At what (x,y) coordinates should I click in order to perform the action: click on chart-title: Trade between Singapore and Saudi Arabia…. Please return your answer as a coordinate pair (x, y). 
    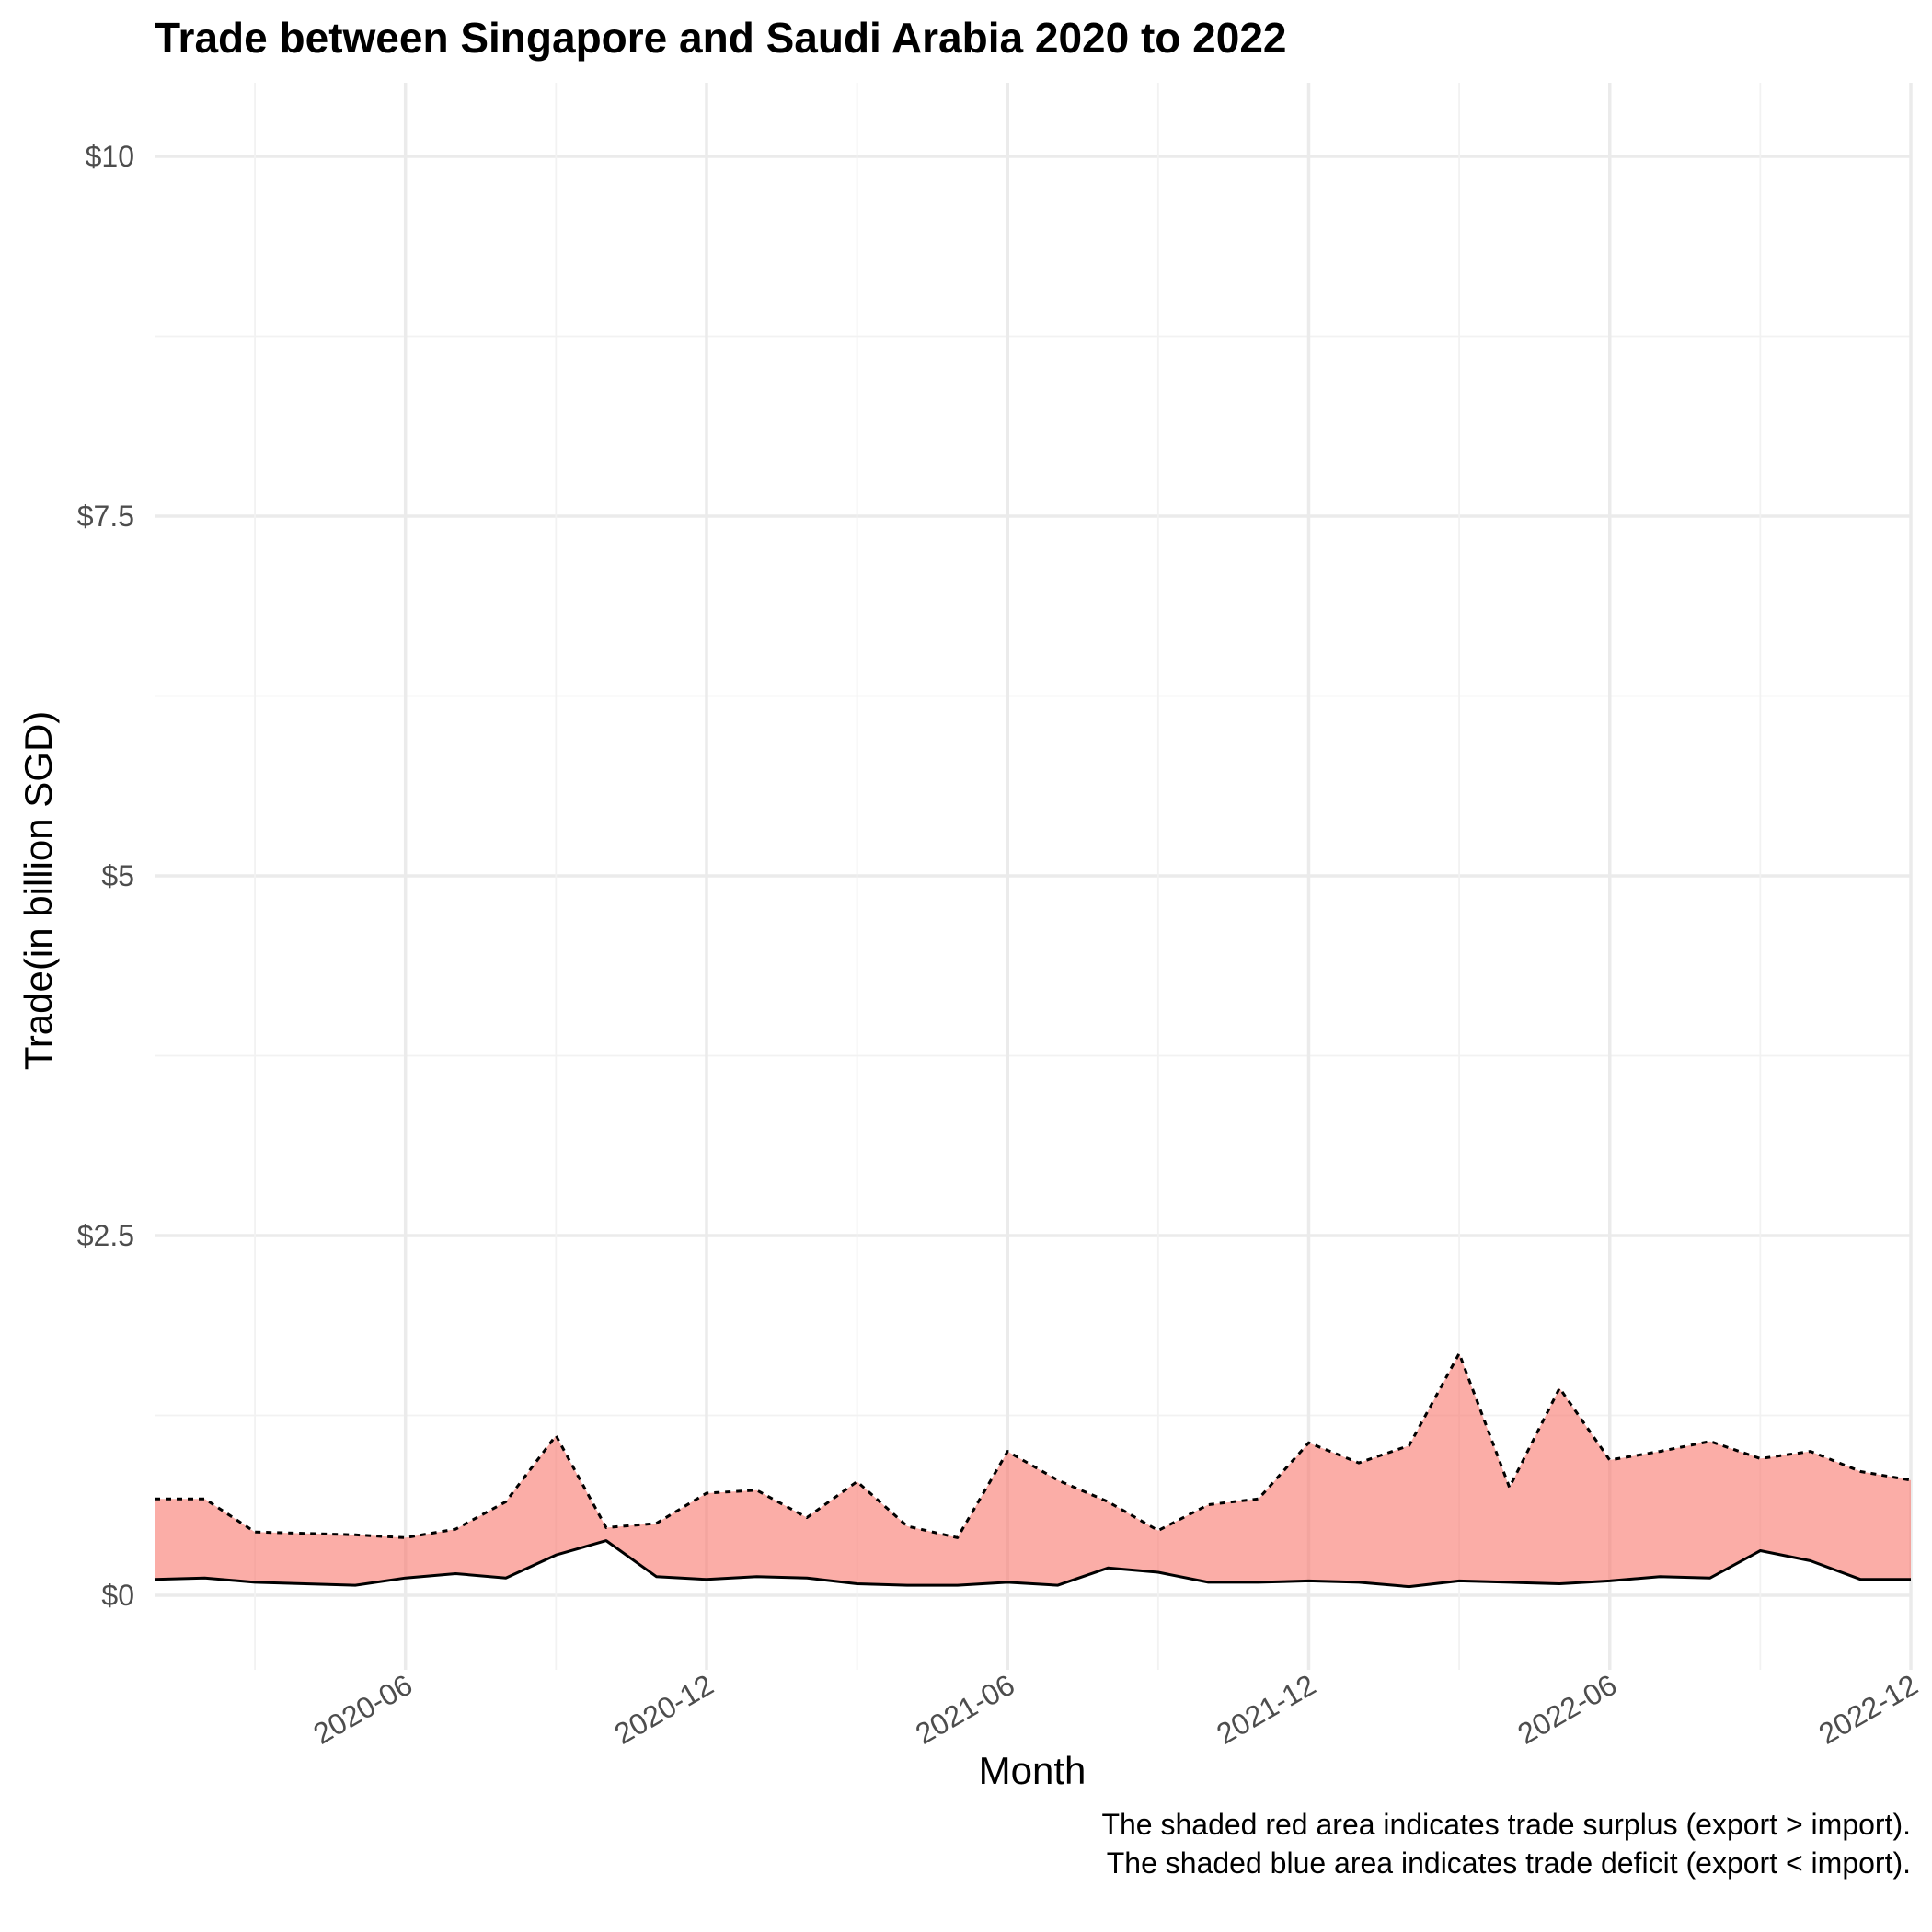
    Looking at the image, I should click on (721, 38).